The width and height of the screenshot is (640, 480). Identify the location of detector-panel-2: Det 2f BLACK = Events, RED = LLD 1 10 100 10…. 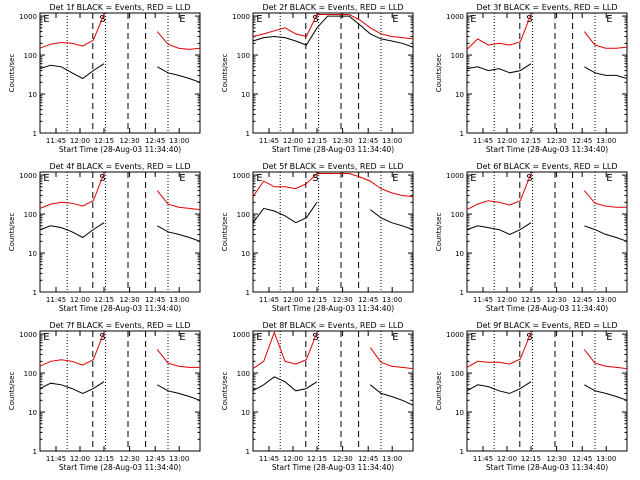
(317, 78).